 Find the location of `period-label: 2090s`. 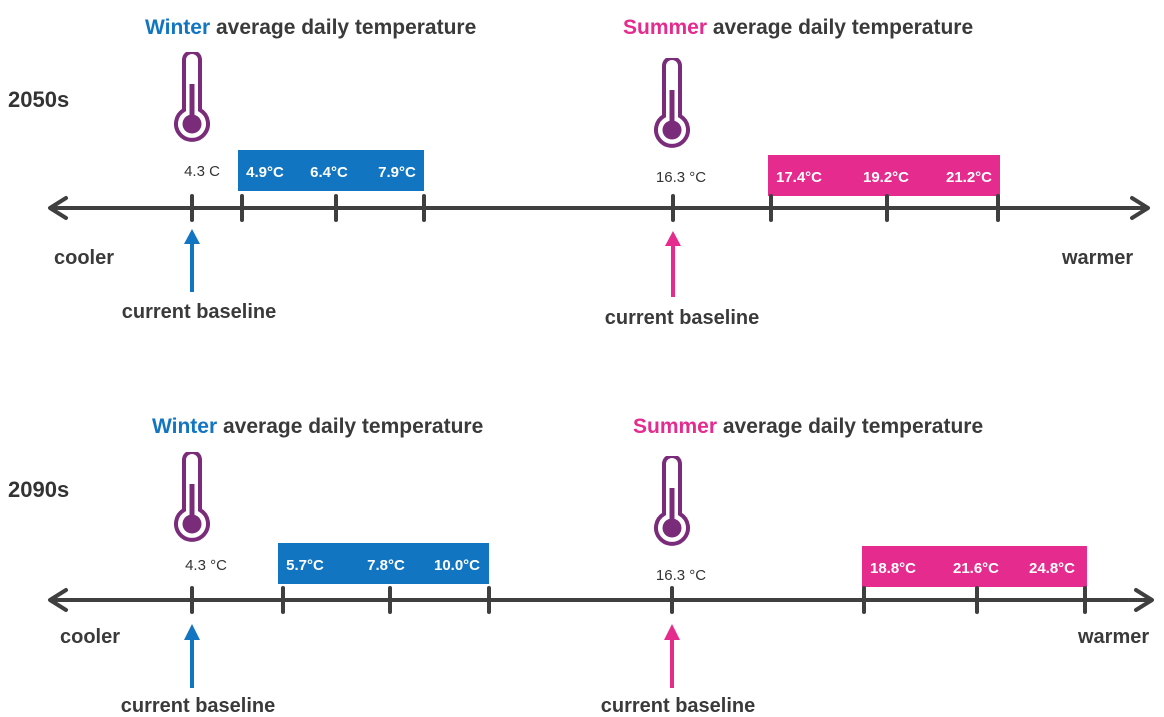

period-label: 2090s is located at coordinates (38, 489).